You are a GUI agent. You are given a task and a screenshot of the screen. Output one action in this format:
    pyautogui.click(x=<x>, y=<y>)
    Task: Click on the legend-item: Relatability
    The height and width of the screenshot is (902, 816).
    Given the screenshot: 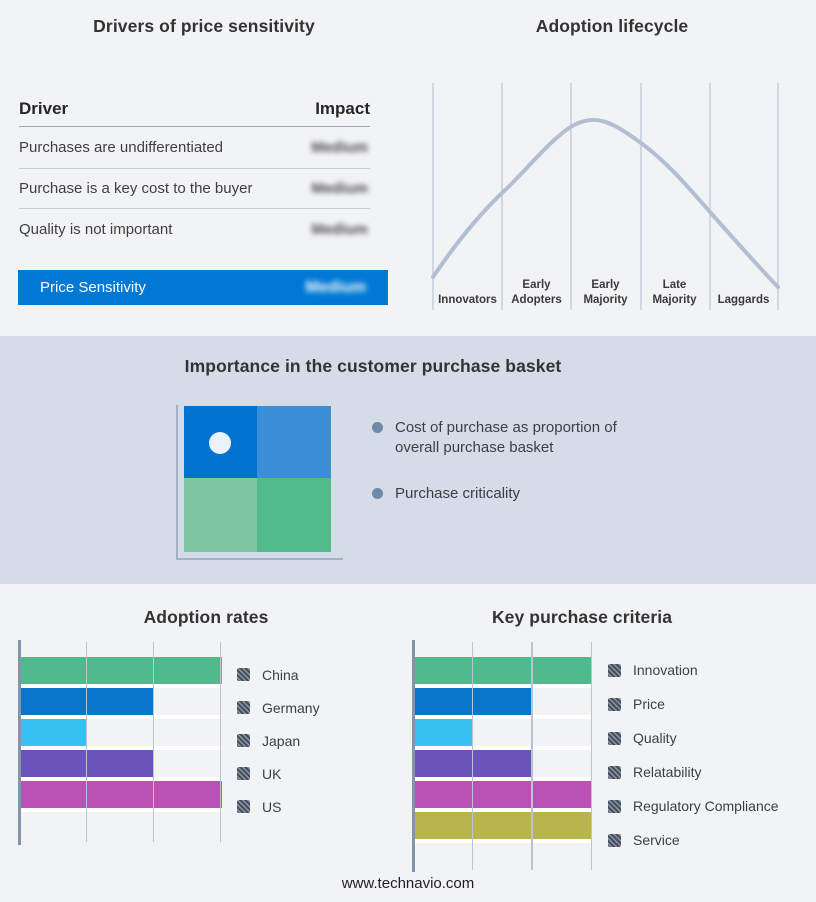 What is the action you would take?
    pyautogui.click(x=693, y=772)
    